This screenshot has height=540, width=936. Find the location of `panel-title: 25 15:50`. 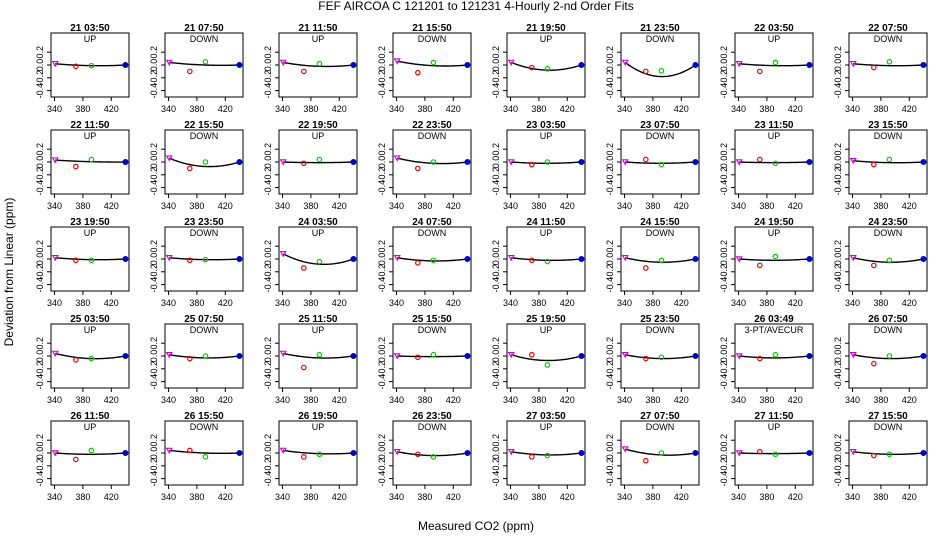

panel-title: 25 15:50 is located at coordinates (432, 319).